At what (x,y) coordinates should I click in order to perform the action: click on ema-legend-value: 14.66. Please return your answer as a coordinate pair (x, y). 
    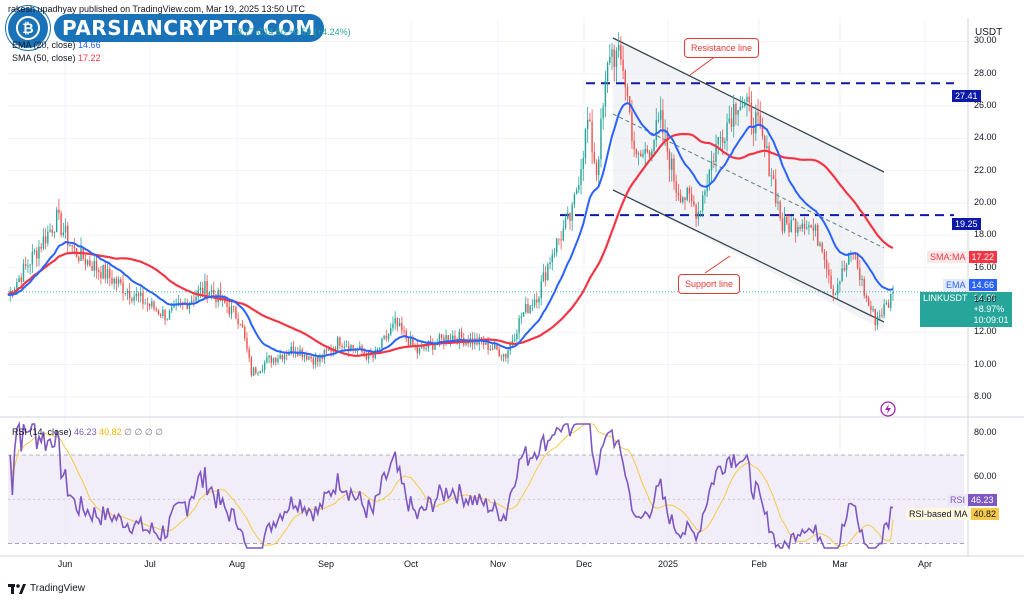
    Looking at the image, I should click on (89, 45).